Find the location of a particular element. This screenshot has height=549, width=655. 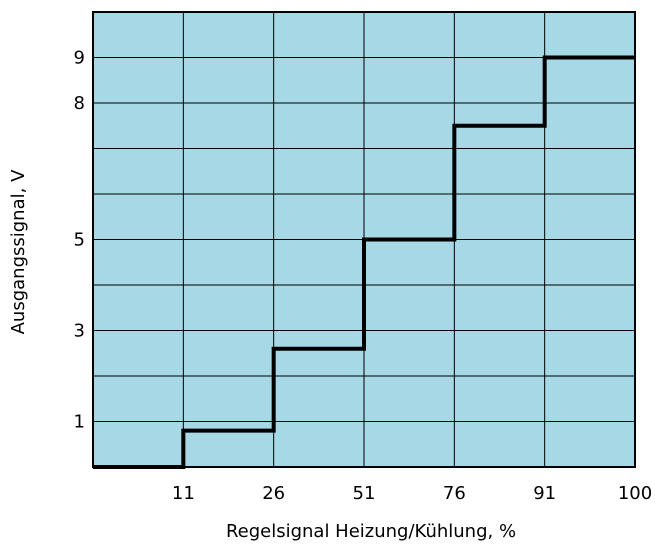

y-tick-label: 5 is located at coordinates (79, 240).